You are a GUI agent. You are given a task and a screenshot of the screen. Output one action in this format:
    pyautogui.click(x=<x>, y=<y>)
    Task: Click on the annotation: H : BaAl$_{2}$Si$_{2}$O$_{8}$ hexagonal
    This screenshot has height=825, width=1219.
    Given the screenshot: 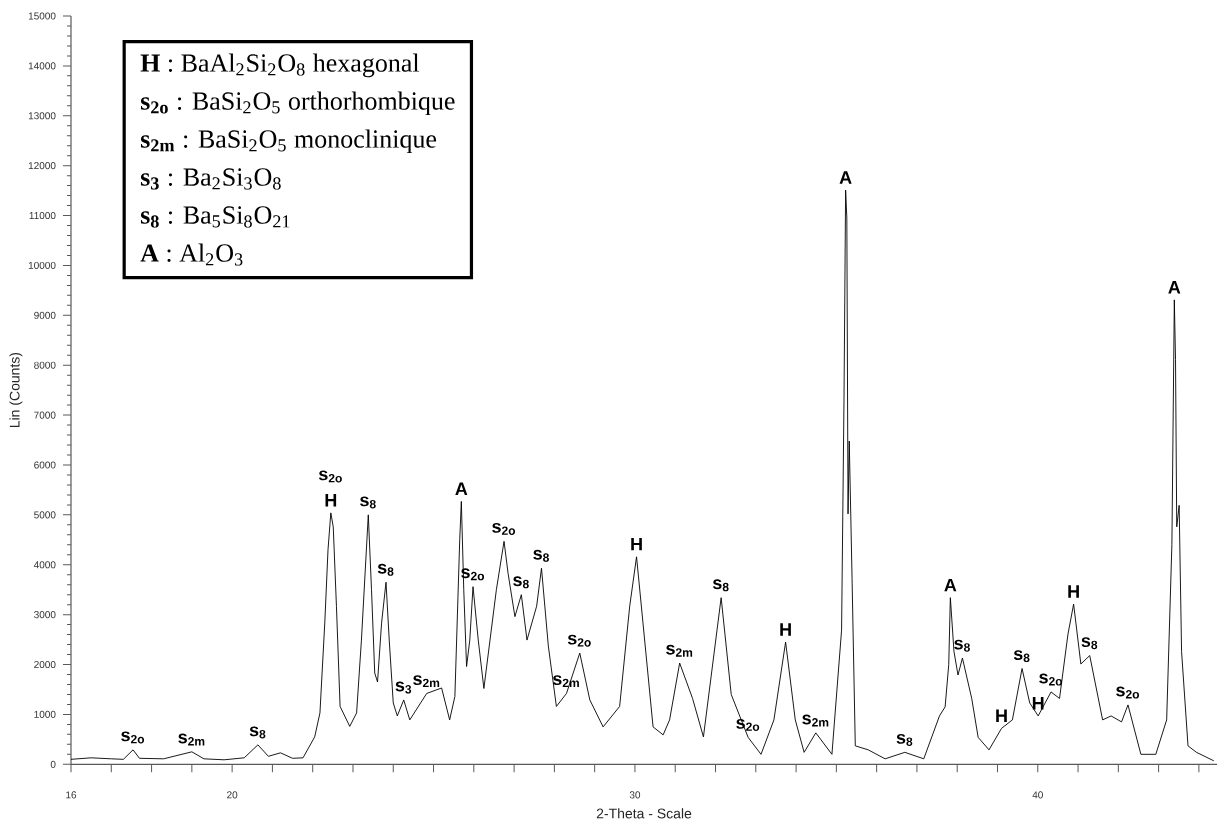 What is the action you would take?
    pyautogui.click(x=280, y=65)
    